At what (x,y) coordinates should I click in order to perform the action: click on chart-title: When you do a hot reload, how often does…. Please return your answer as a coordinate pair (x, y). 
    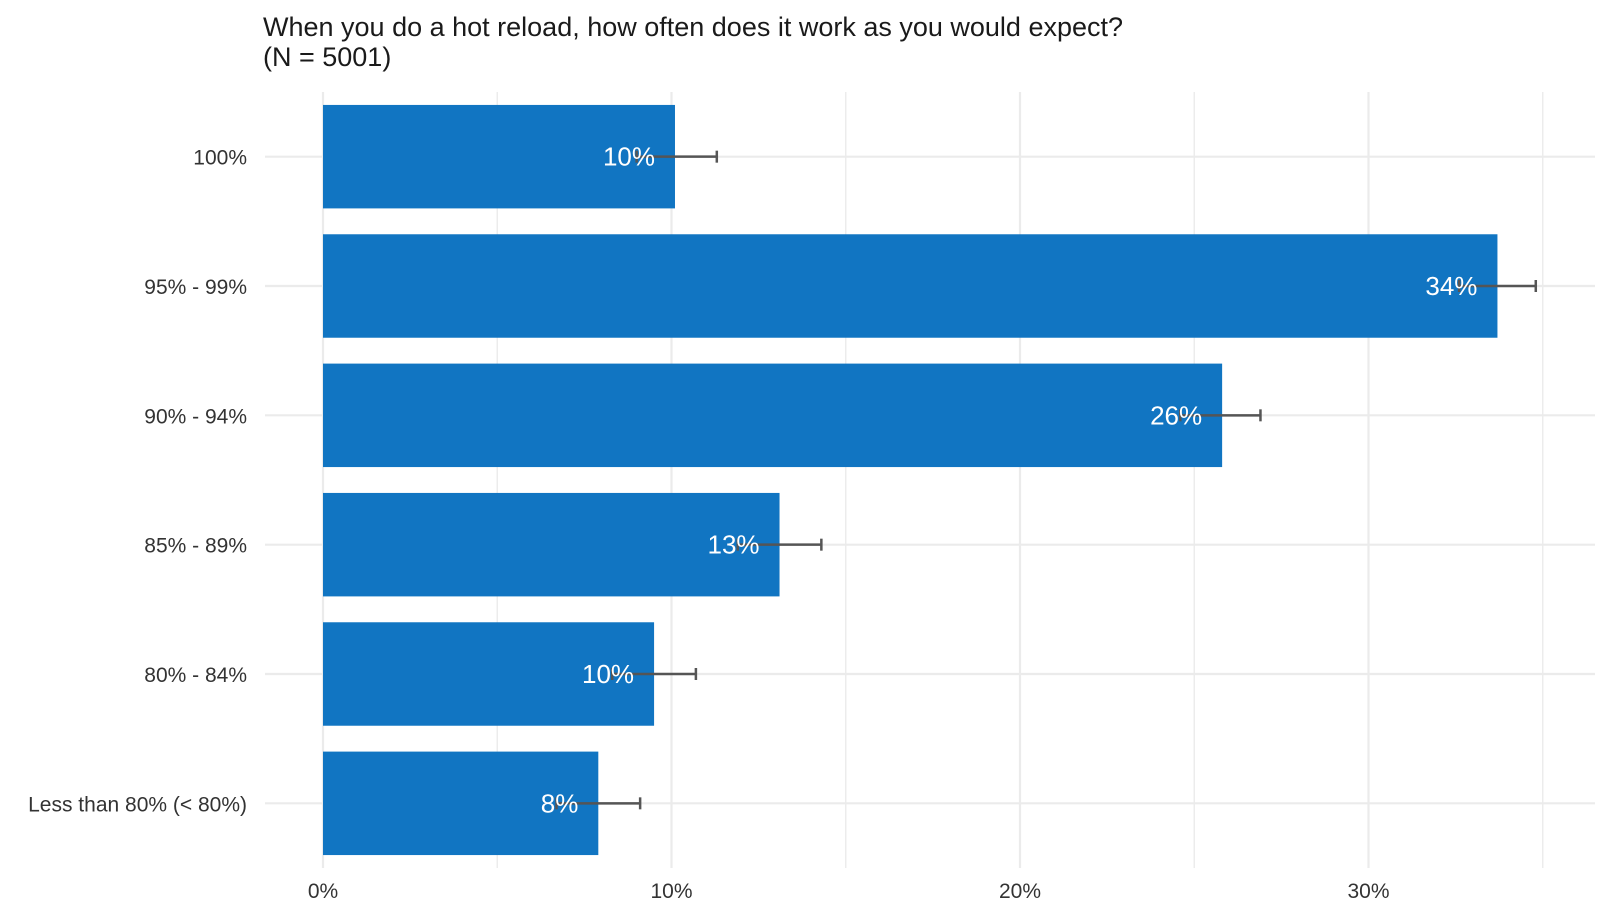
    Looking at the image, I should click on (693, 27).